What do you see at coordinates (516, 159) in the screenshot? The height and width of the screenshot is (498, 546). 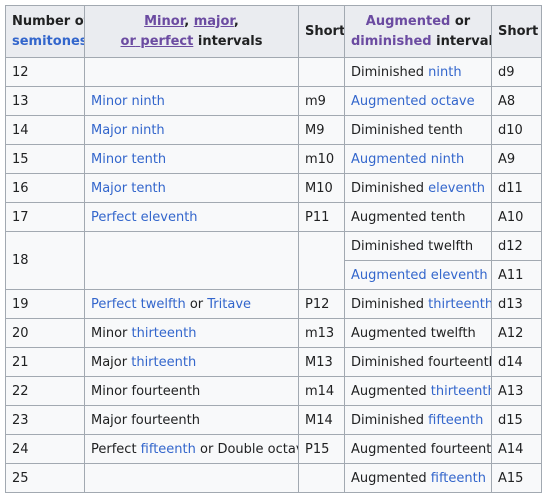 I see `aug-dim-short-cell: A9` at bounding box center [516, 159].